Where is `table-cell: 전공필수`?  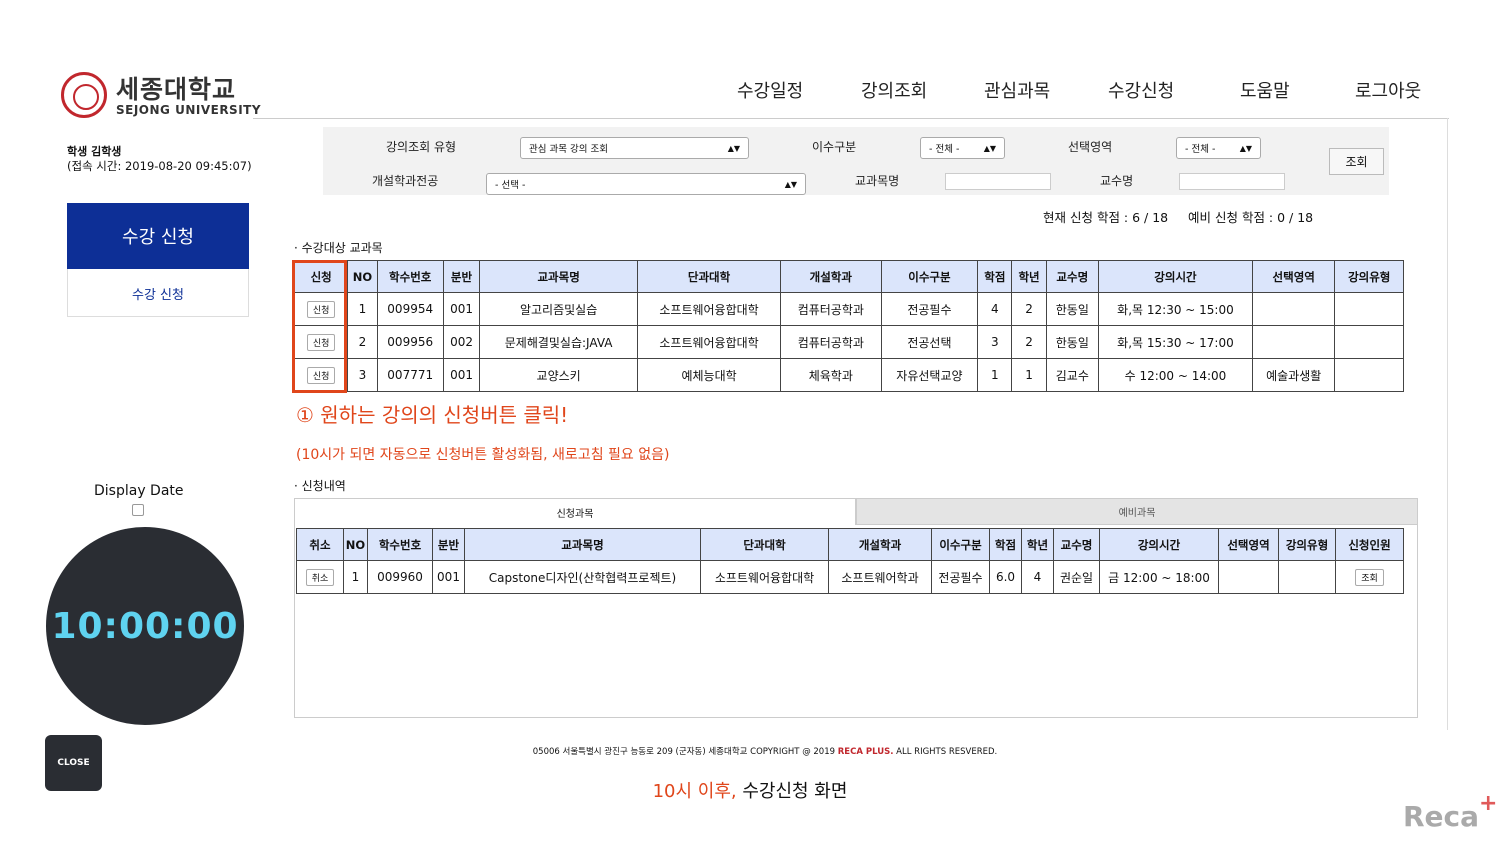 table-cell: 전공필수 is located at coordinates (960, 577).